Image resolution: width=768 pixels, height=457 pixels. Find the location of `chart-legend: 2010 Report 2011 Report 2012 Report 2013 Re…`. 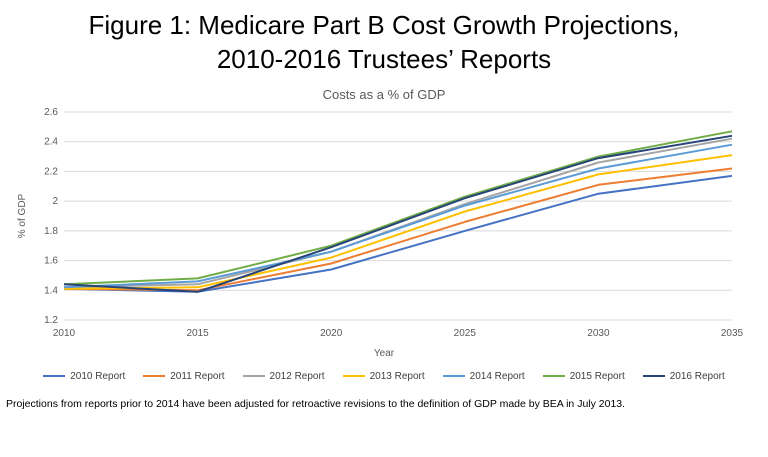

chart-legend: 2010 Report 2011 Report 2012 Report 2013 Re… is located at coordinates (384, 376).